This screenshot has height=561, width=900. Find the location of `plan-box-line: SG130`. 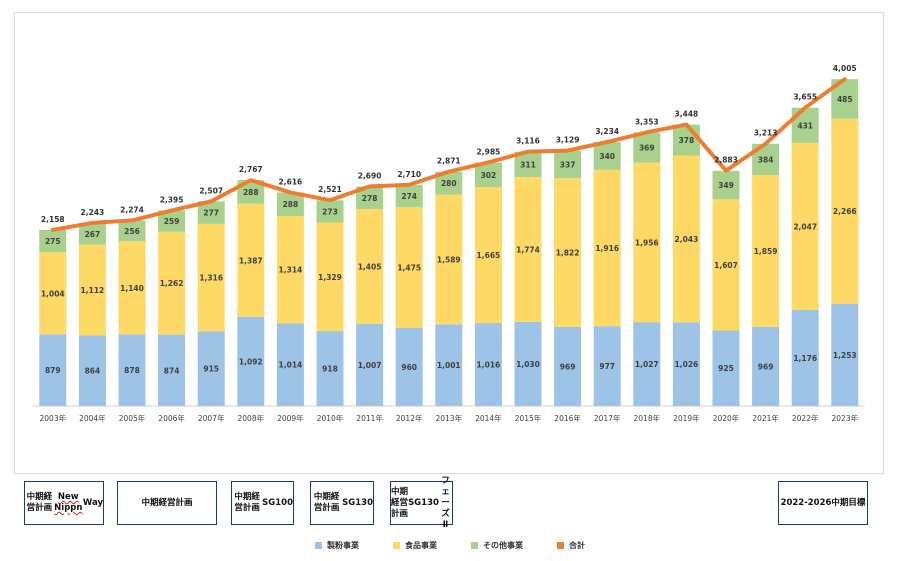

plan-box-line: SG130 is located at coordinates (357, 502).